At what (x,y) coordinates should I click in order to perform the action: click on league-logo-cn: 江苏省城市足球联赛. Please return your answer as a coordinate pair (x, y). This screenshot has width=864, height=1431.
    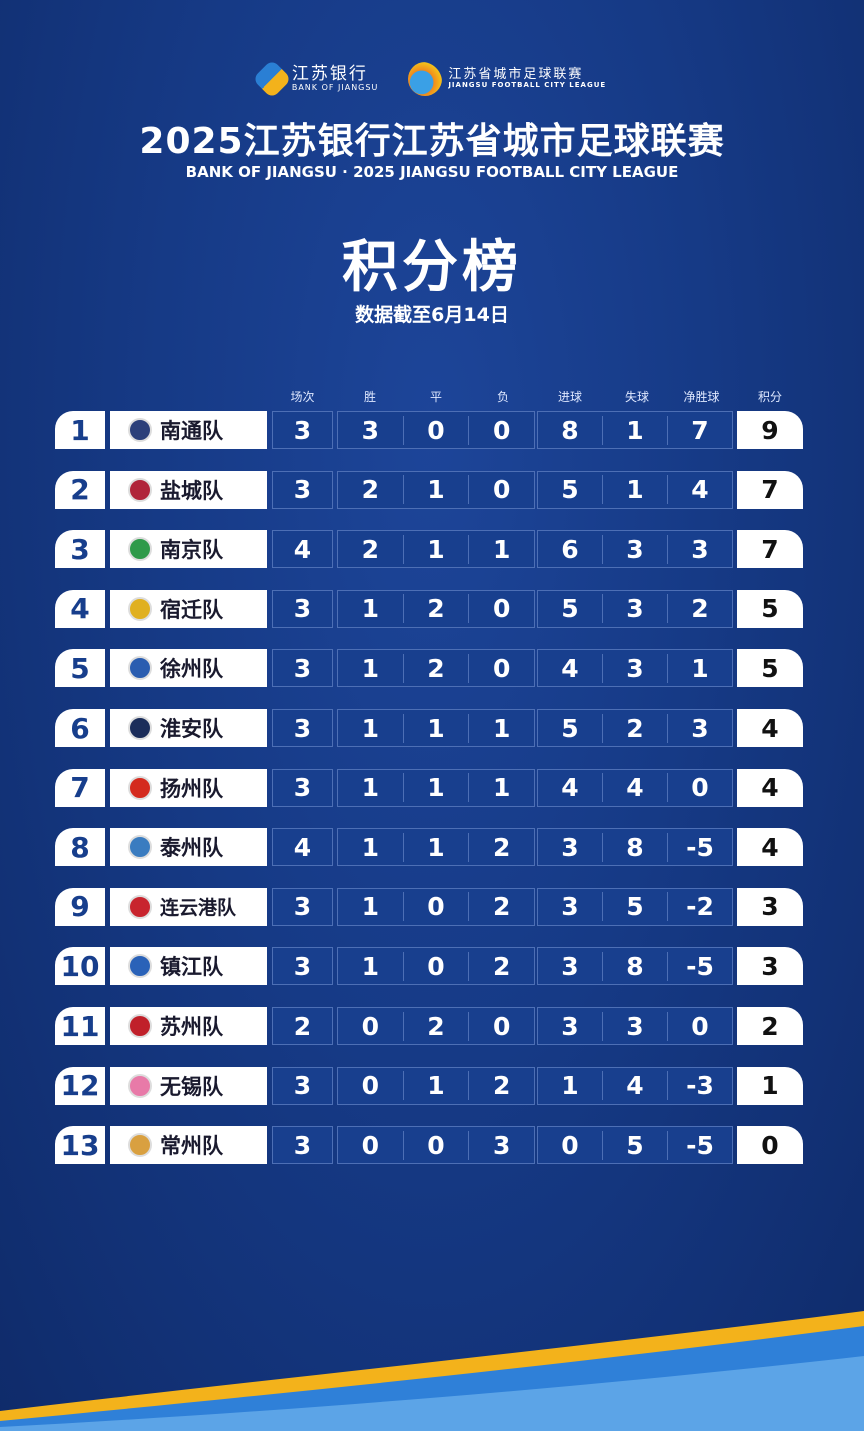
    Looking at the image, I should click on (516, 74).